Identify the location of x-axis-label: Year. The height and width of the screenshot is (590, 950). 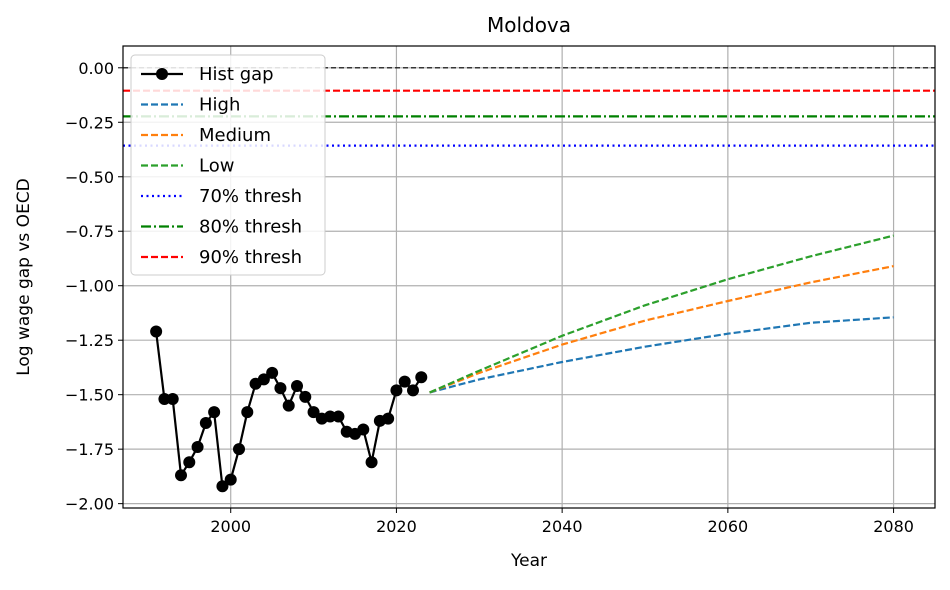
(528, 561).